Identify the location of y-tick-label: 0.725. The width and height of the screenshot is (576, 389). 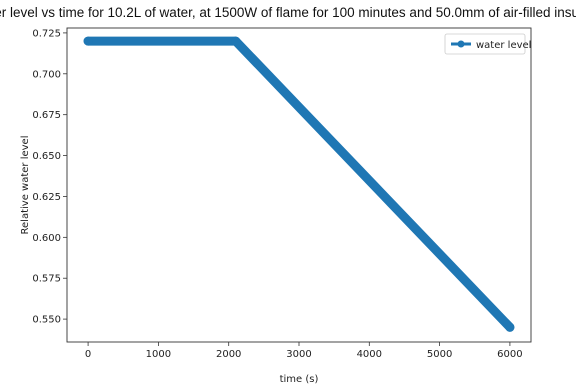
(46, 33).